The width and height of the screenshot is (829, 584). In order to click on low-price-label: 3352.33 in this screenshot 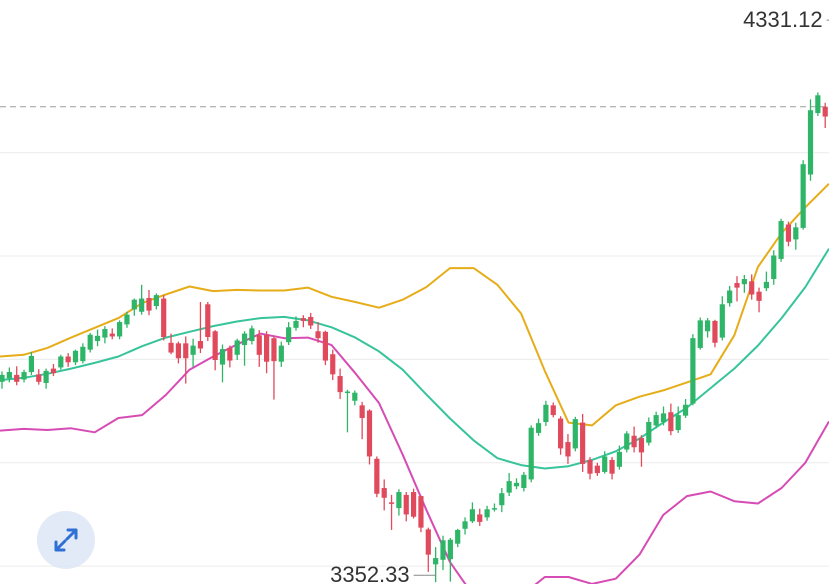, I will do `click(370, 573)`.